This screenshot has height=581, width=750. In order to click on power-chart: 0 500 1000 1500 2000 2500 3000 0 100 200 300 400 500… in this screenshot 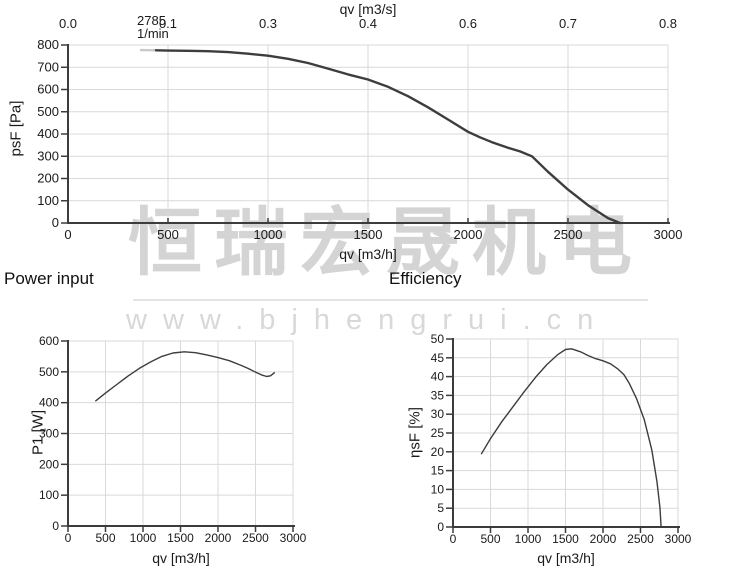, I will do `click(173, 439)`.